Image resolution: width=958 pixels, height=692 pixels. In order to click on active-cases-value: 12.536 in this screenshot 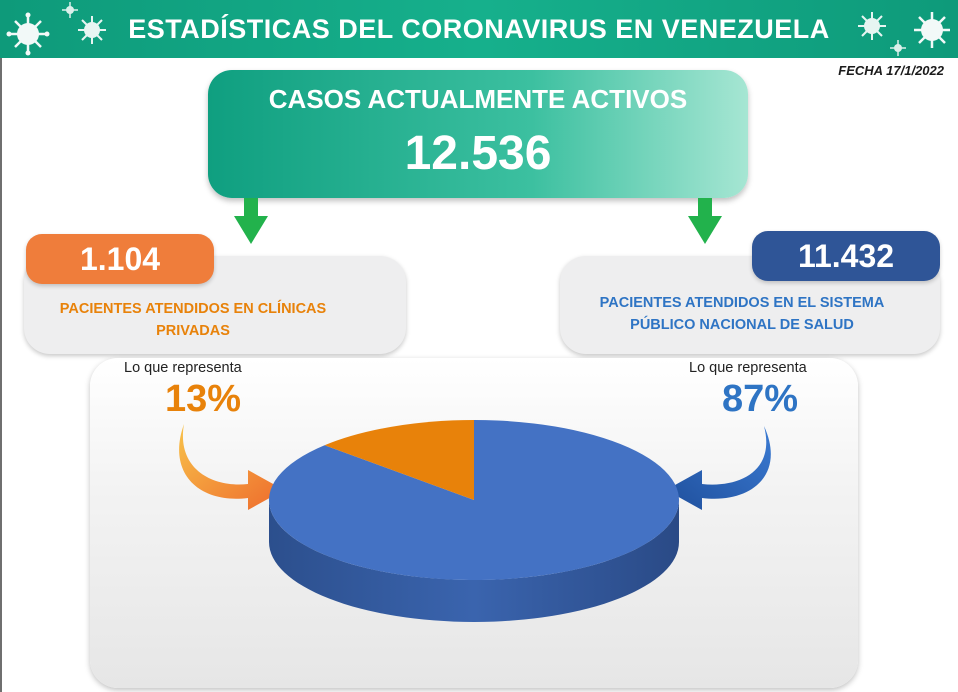, I will do `click(478, 153)`.